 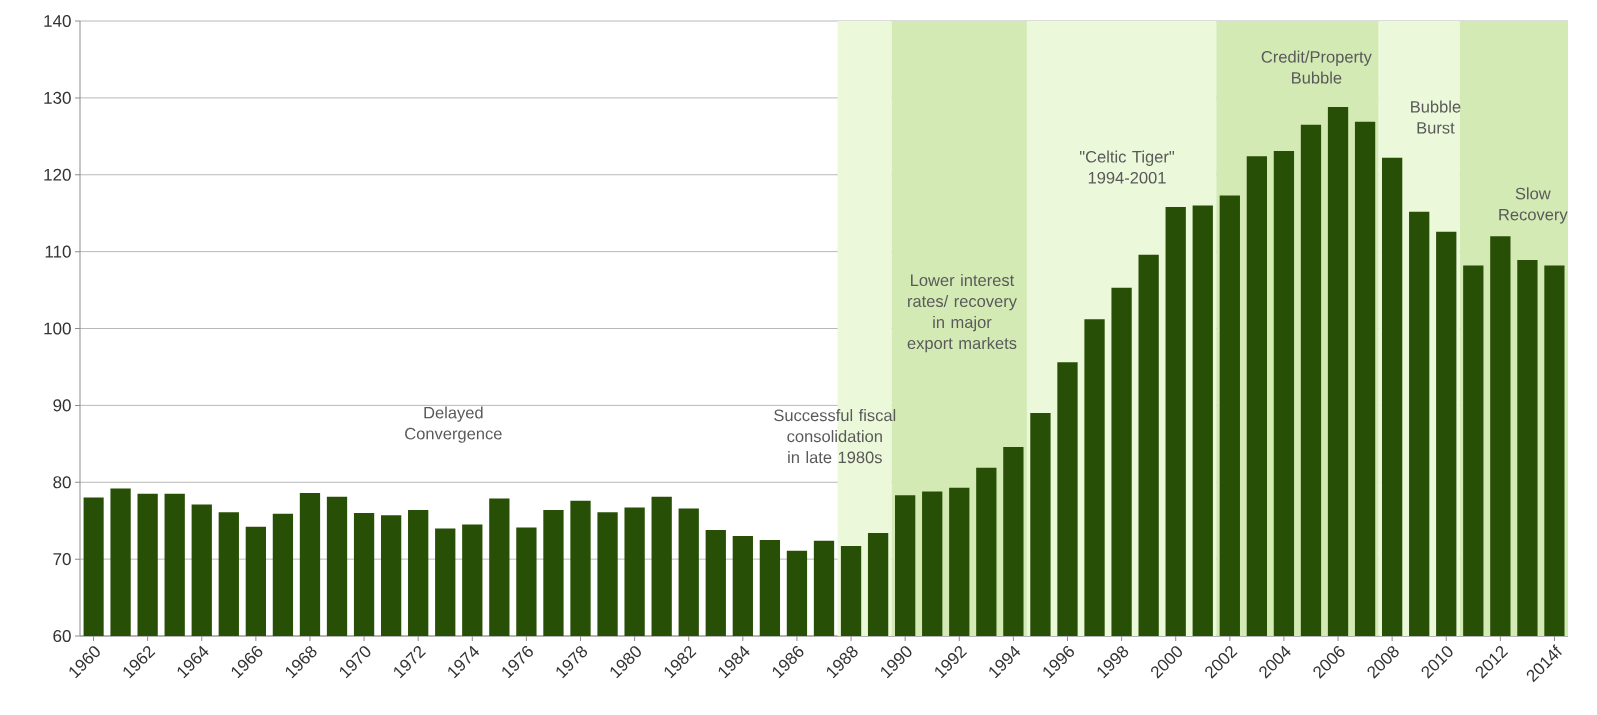 I want to click on y-tick-label: 60, so click(x=62, y=636).